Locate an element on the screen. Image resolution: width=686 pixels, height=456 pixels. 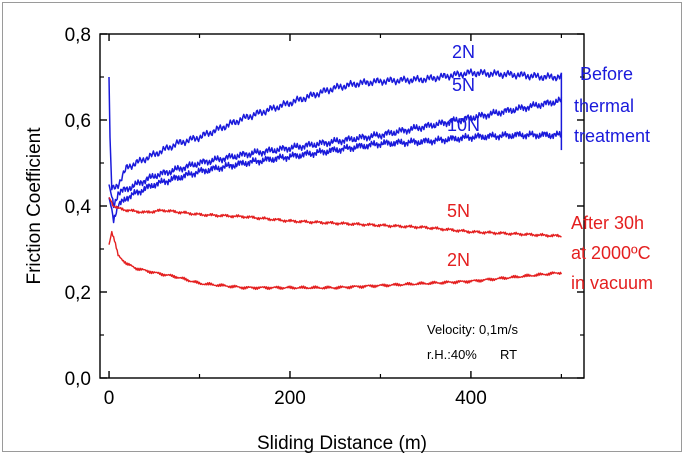
annotation-before-line3: treatment is located at coordinates (612, 136).